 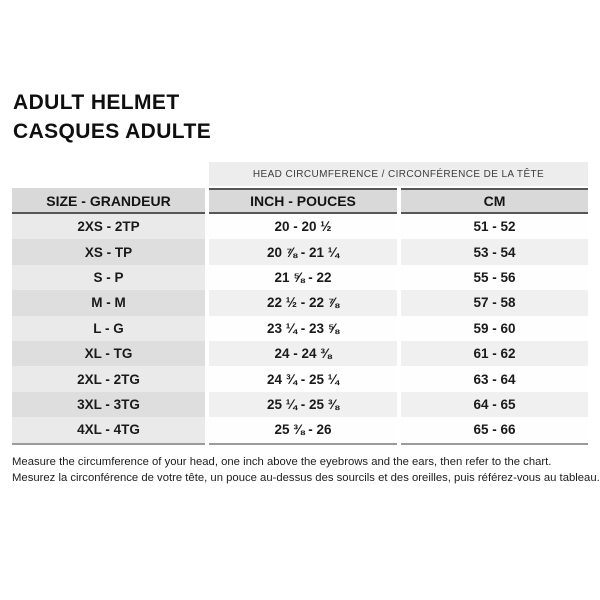 What do you see at coordinates (112, 117) in the screenshot?
I see `page-title: ADULT HELMET CASQUES ADULTE` at bounding box center [112, 117].